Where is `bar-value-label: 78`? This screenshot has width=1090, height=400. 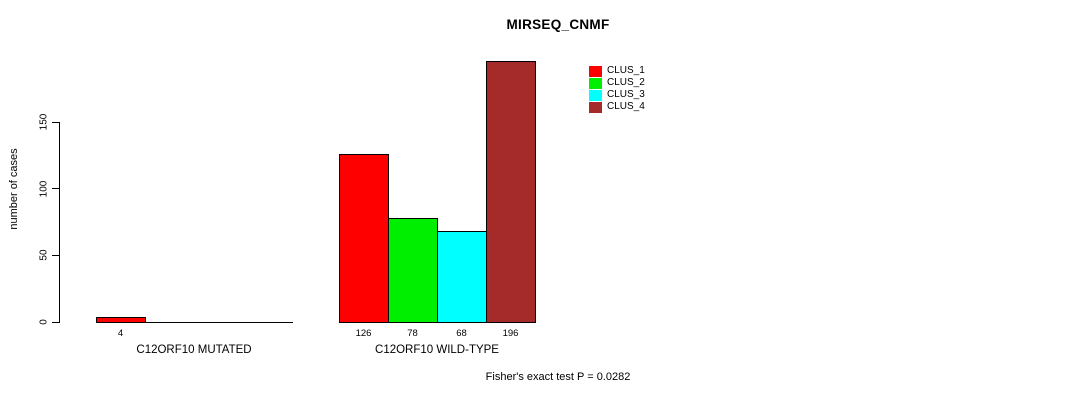
bar-value-label: 78 is located at coordinates (412, 333).